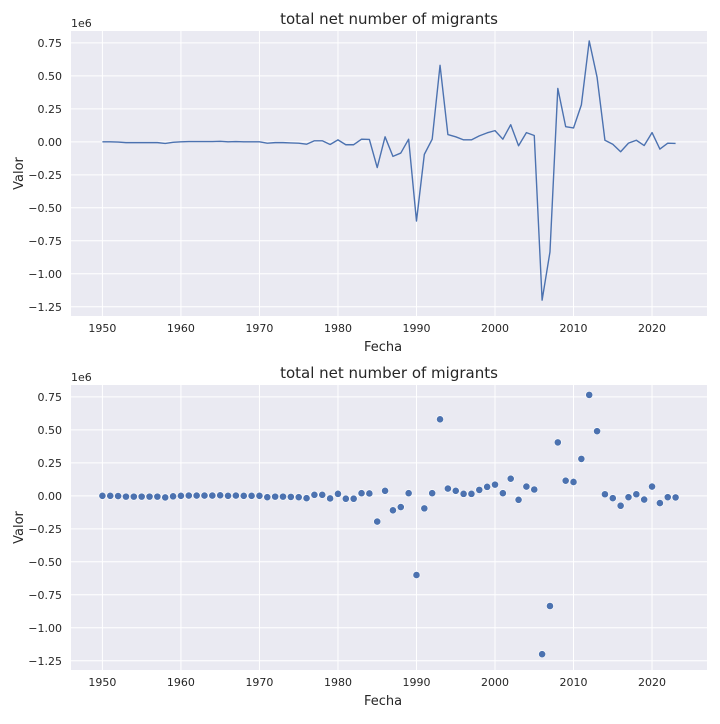 The height and width of the screenshot is (724, 720). Describe the element at coordinates (383, 347) in the screenshot. I see `x-axis-label: Fecha` at that location.